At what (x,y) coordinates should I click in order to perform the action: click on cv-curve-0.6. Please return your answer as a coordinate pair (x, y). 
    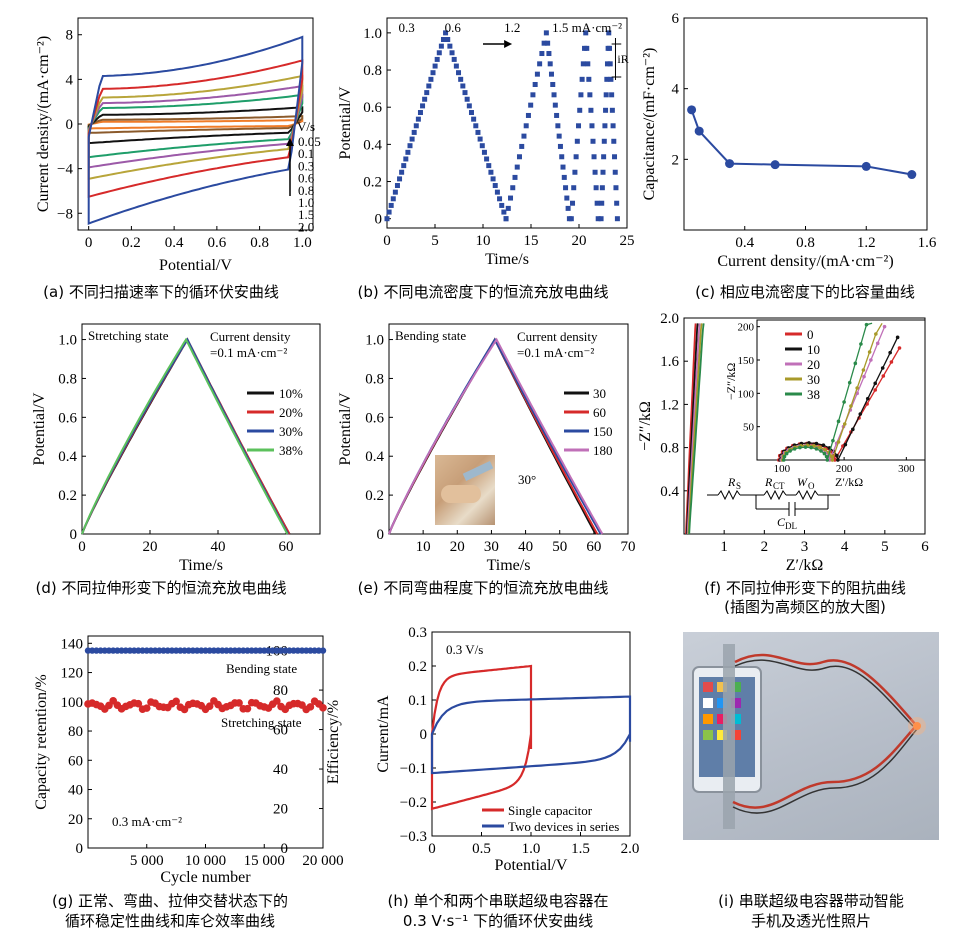
    Looking at the image, I should click on (195, 126).